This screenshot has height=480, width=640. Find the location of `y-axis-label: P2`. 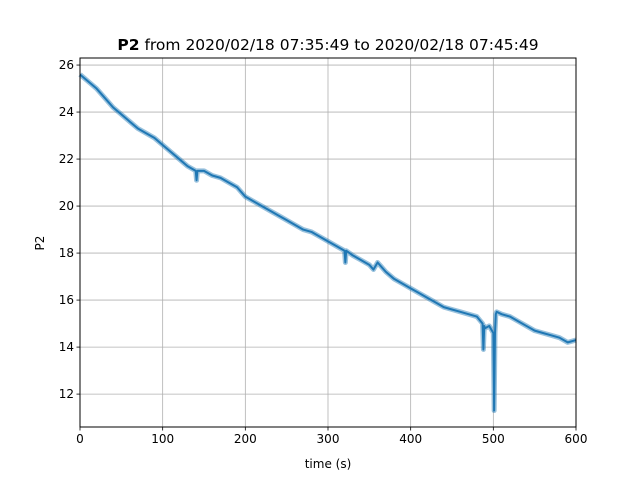

y-axis-label: P2 is located at coordinates (40, 243).